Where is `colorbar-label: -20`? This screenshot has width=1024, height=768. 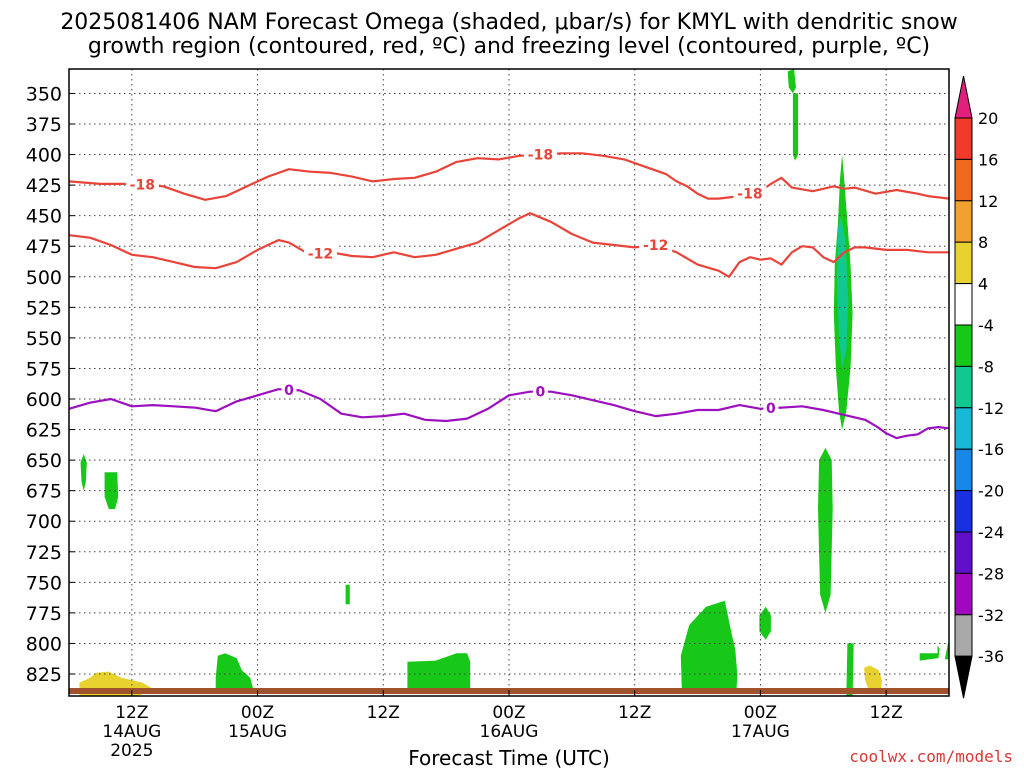 colorbar-label: -20 is located at coordinates (991, 491).